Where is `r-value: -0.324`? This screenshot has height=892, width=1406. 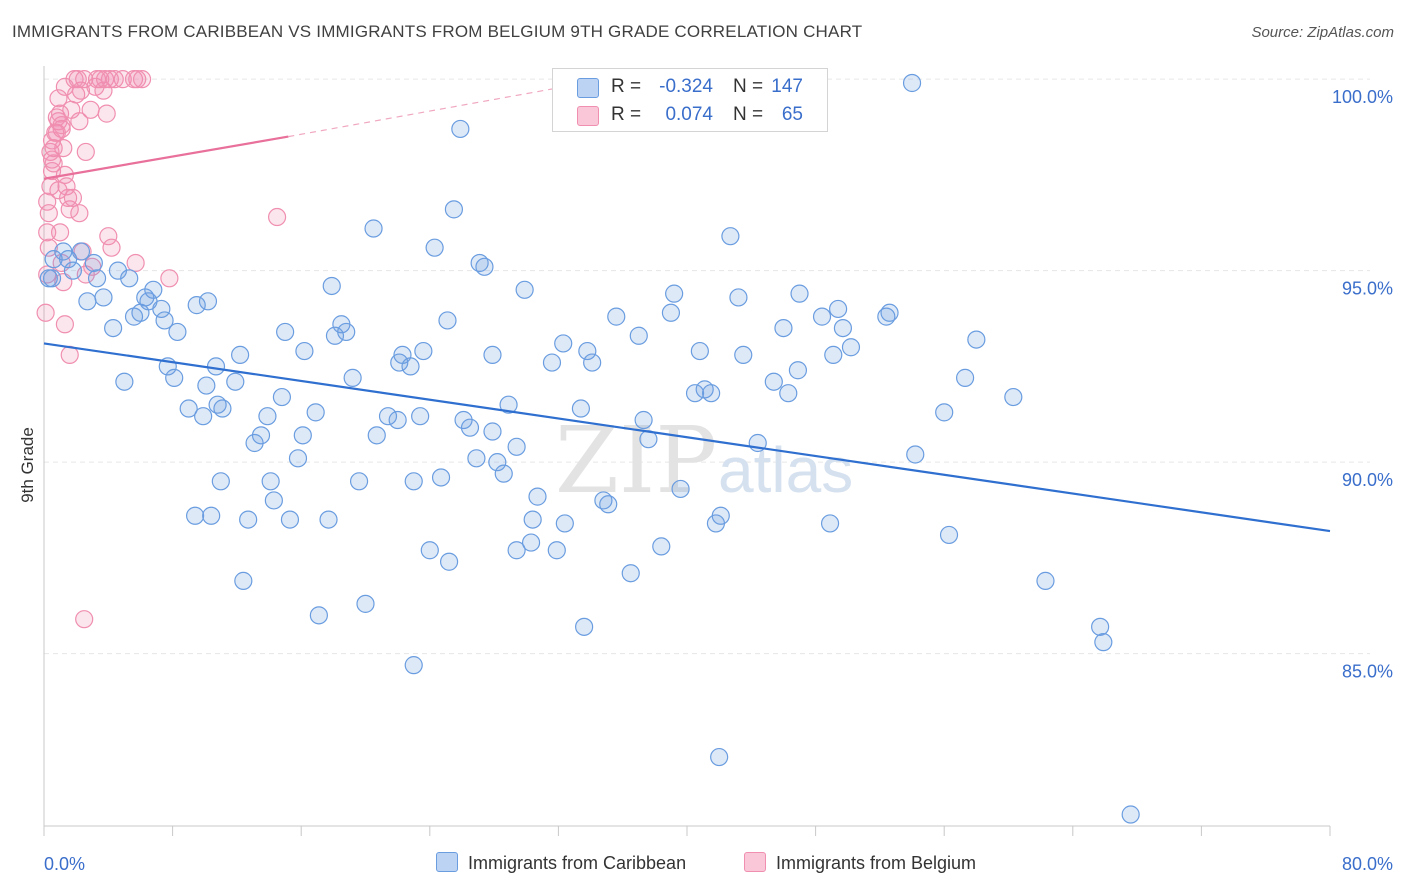
r-value: -0.324 is located at coordinates (686, 86).